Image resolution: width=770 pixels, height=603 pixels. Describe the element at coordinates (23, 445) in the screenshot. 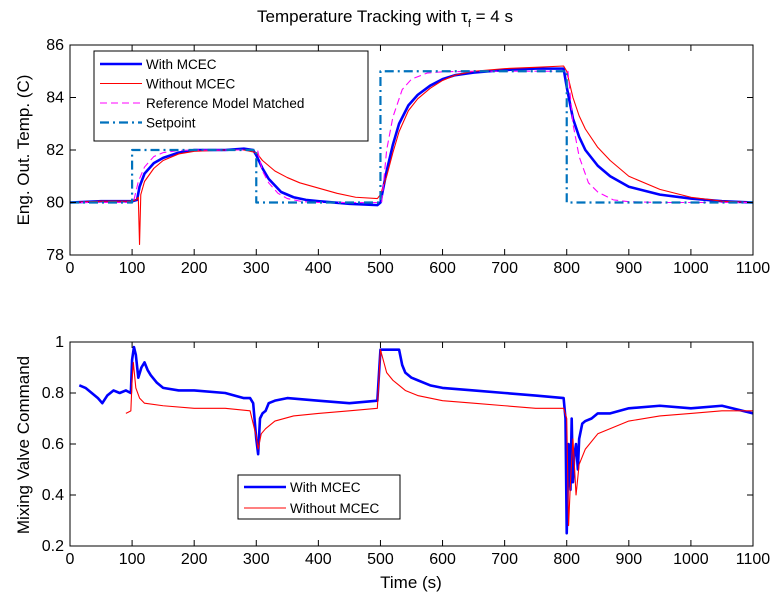

I see `valve-y-axis-label: Mixing Valve Command` at that location.